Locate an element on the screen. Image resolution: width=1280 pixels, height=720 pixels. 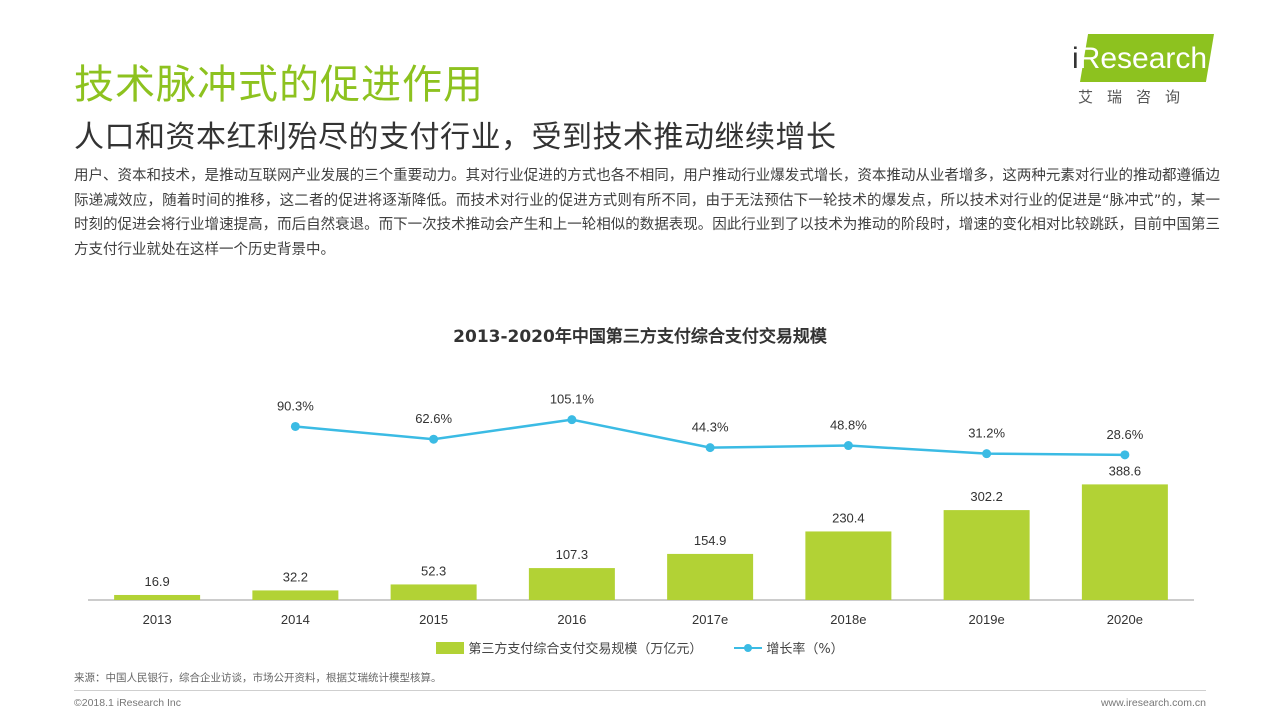
logo-letter-i: i is located at coordinates (1075, 58).